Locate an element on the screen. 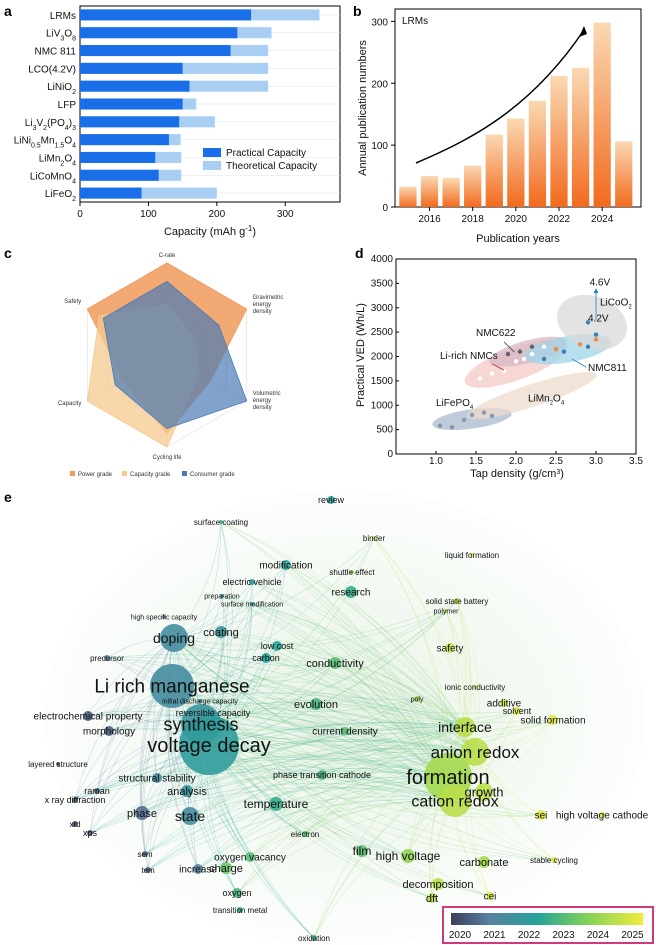 The height and width of the screenshot is (945, 656). bar-year-2023 is located at coordinates (580, 137).